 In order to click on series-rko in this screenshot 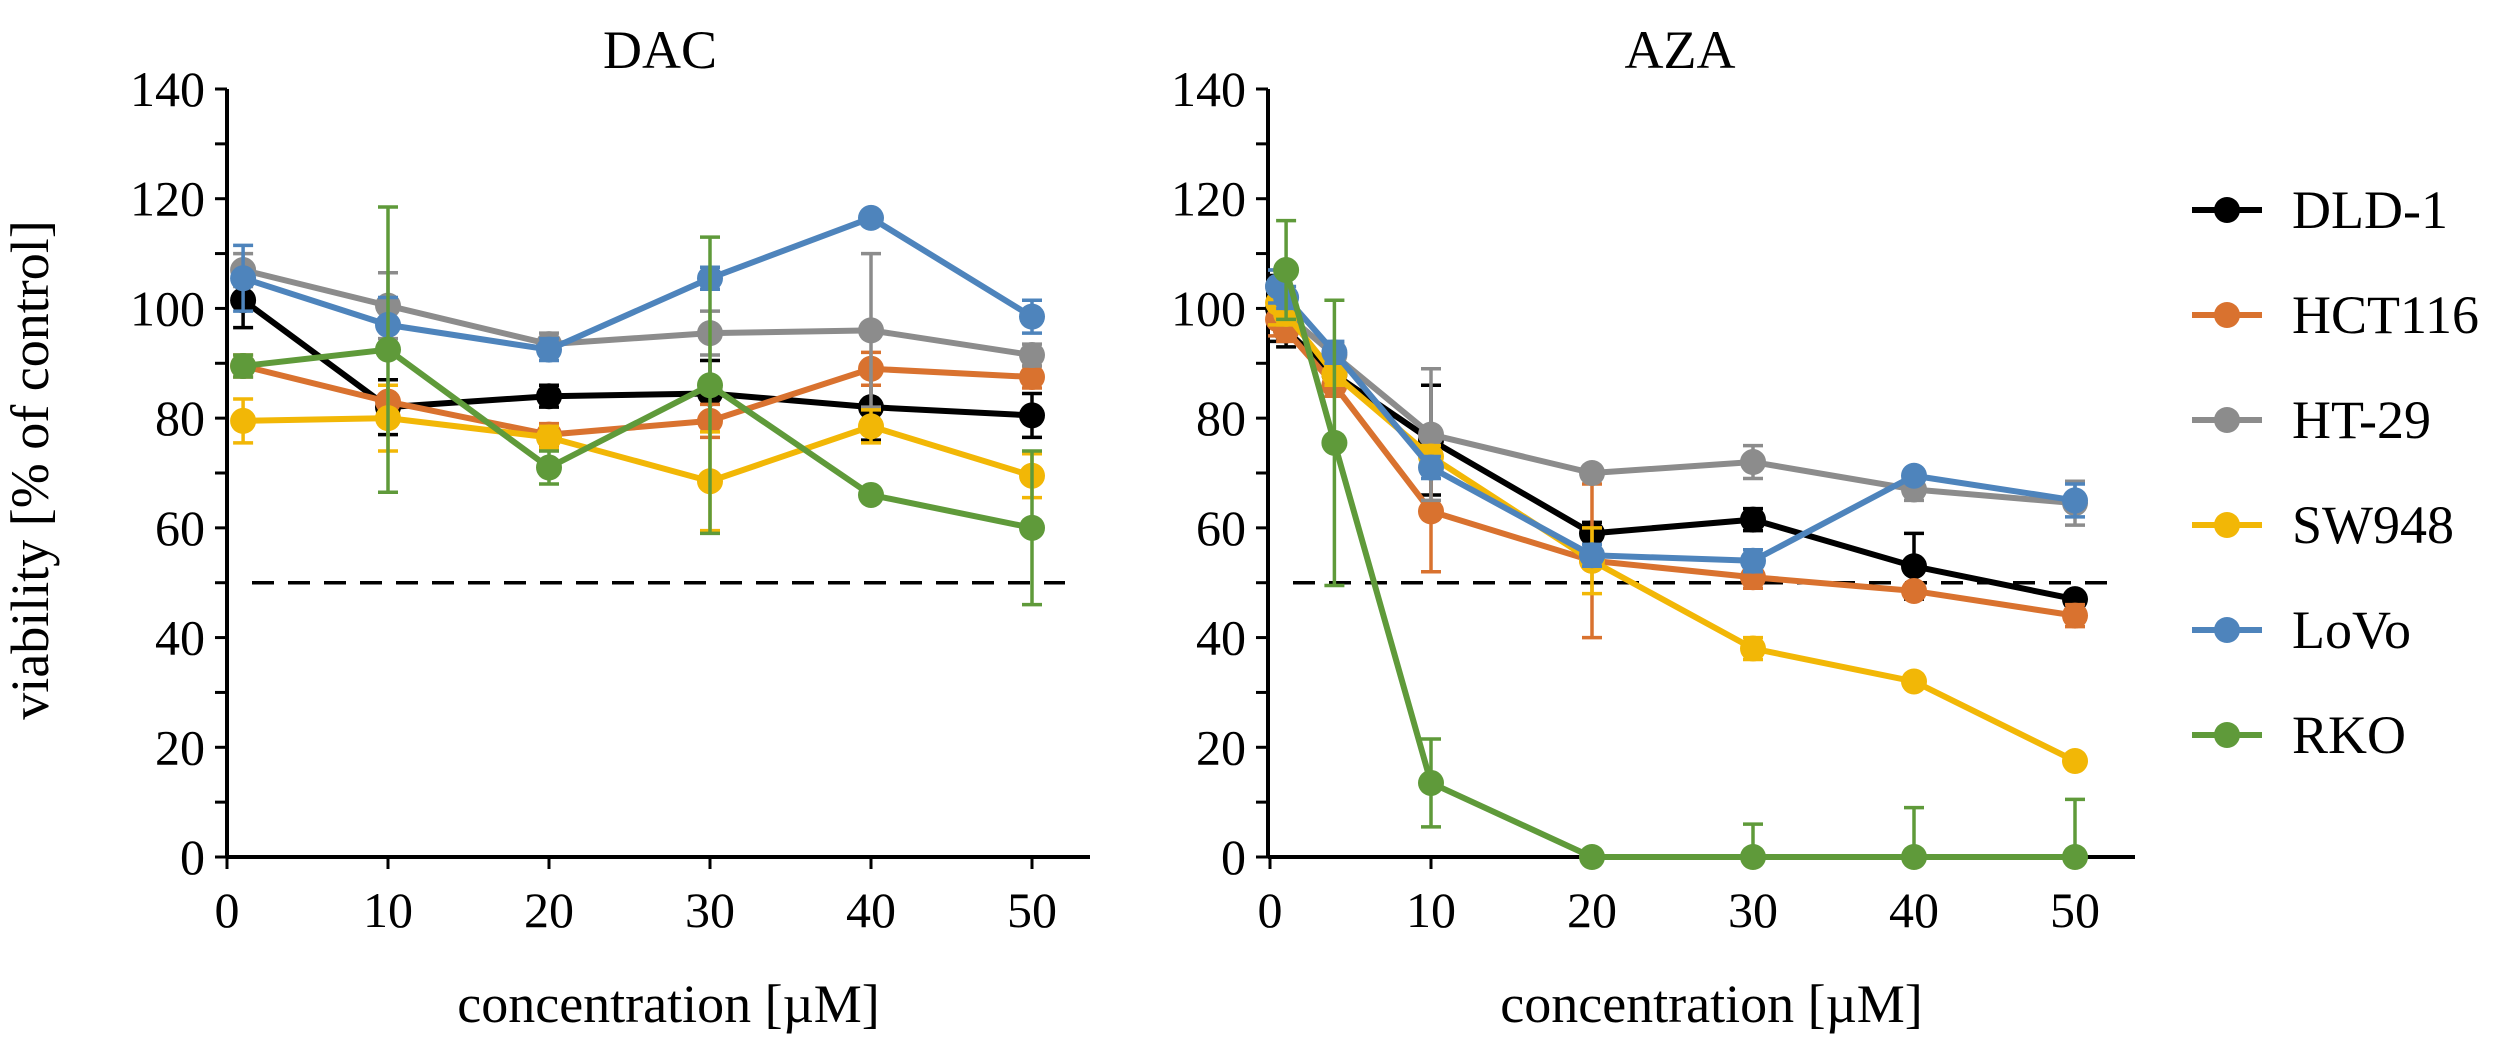, I will do `click(637, 406)`.